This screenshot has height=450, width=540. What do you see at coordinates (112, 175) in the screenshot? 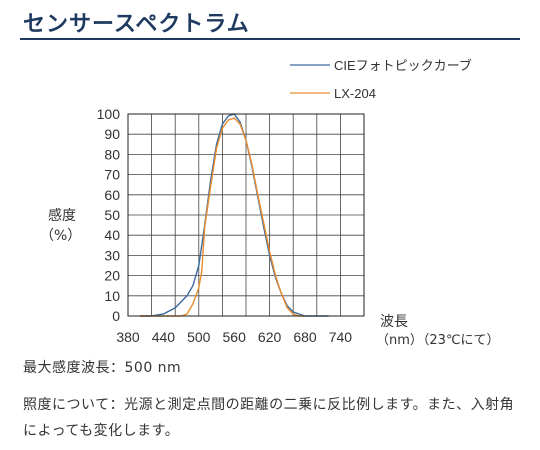
I see `y-tick-label: 70` at bounding box center [112, 175].